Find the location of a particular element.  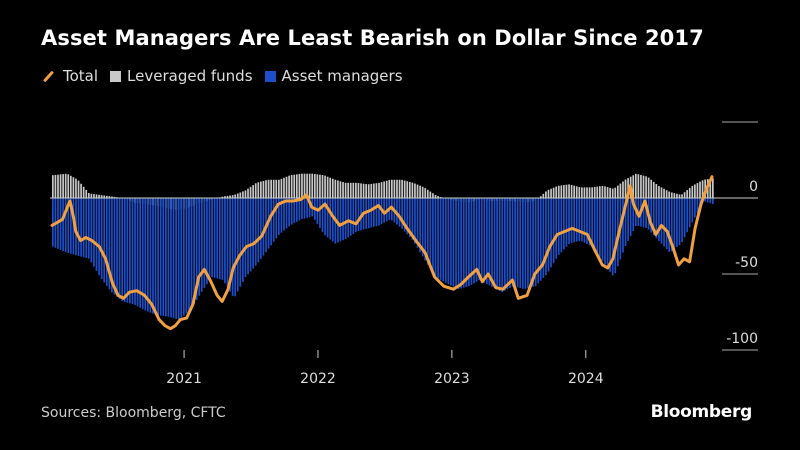

legend: Total Leveraged funds Asset managers is located at coordinates (228, 76).